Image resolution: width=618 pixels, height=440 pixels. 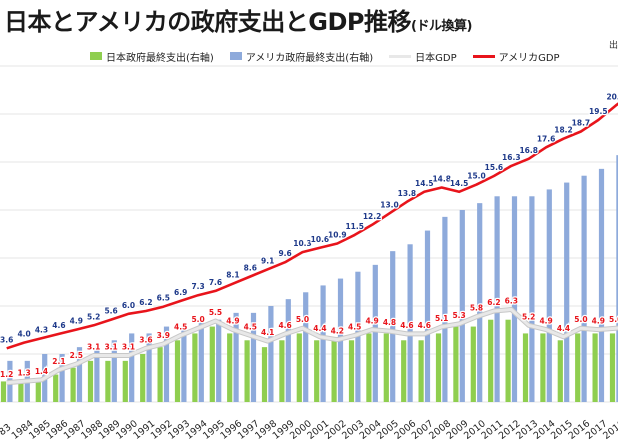 What do you see at coordinates (58, 325) in the screenshot?
I see `data-label-us-gdp: 4.6` at bounding box center [58, 325].